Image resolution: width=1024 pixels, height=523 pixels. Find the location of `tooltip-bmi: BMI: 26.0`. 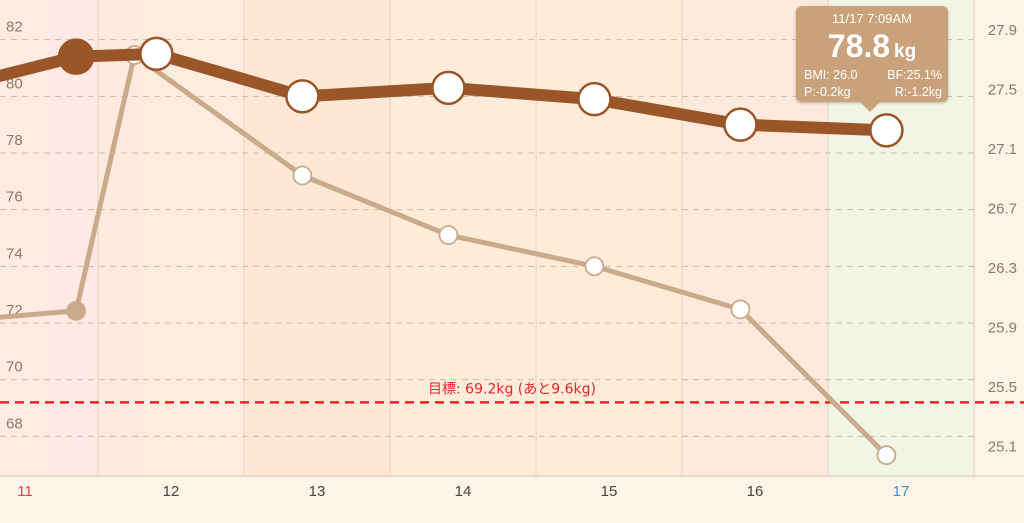

tooltip-bmi: BMI: 26.0 is located at coordinates (831, 75).